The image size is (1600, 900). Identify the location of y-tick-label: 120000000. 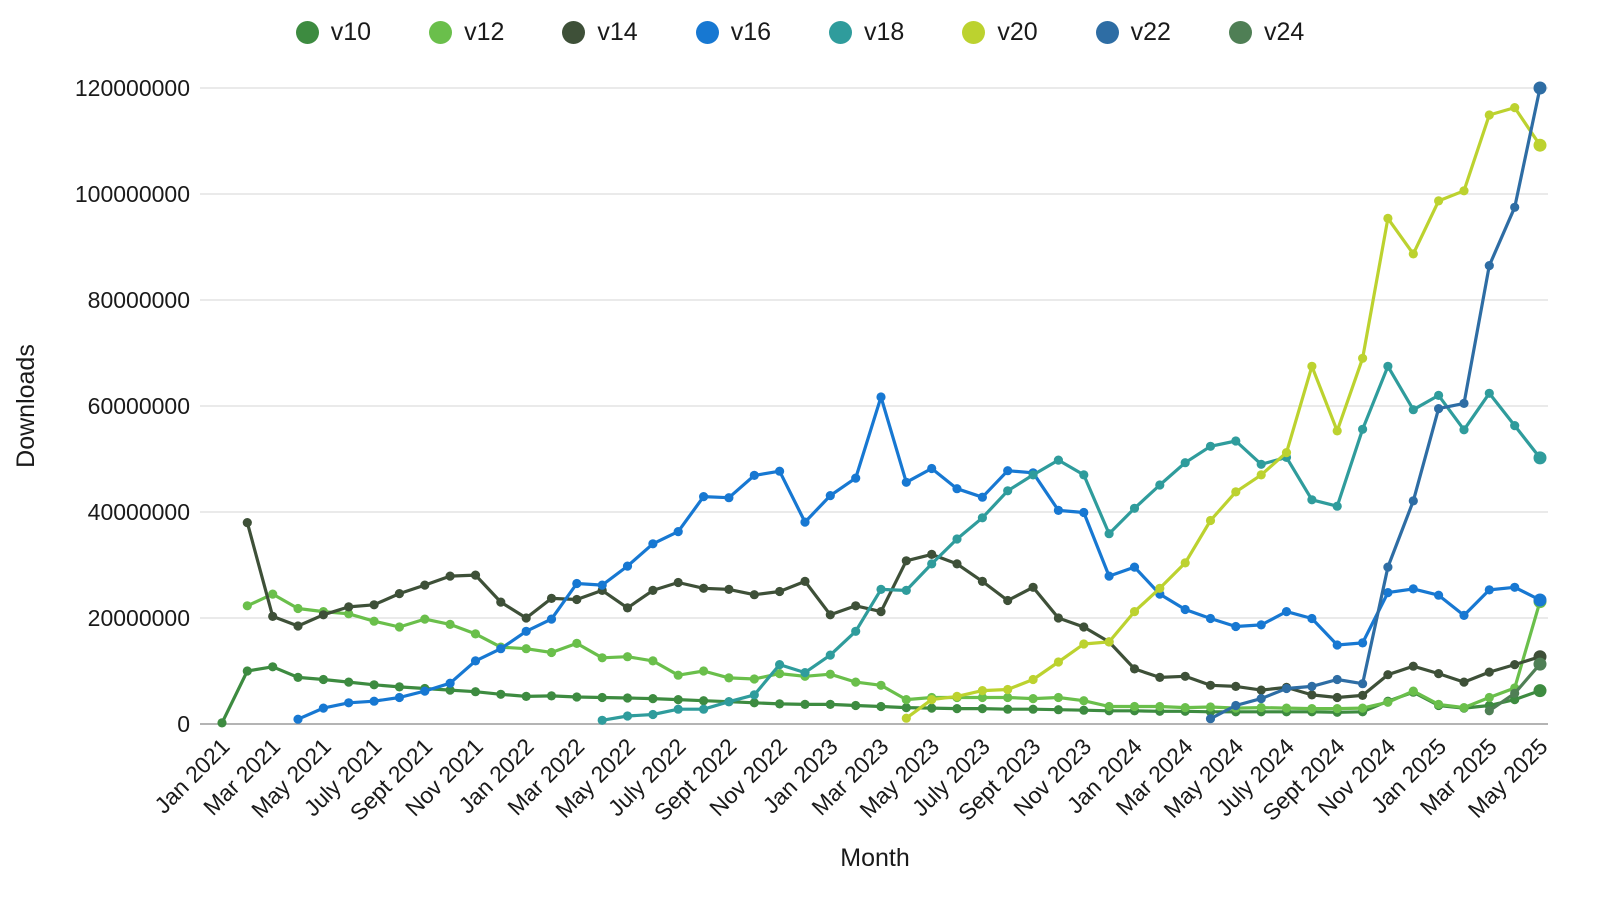
(132, 88).